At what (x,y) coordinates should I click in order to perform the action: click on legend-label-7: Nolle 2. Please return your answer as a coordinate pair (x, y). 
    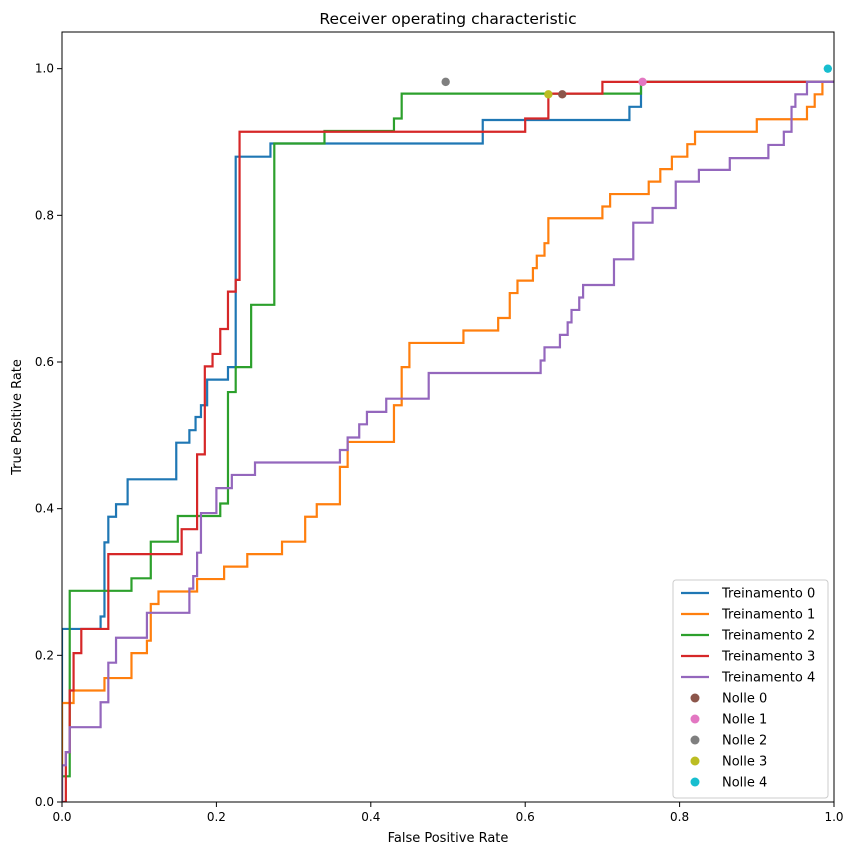
    Looking at the image, I should click on (744, 741).